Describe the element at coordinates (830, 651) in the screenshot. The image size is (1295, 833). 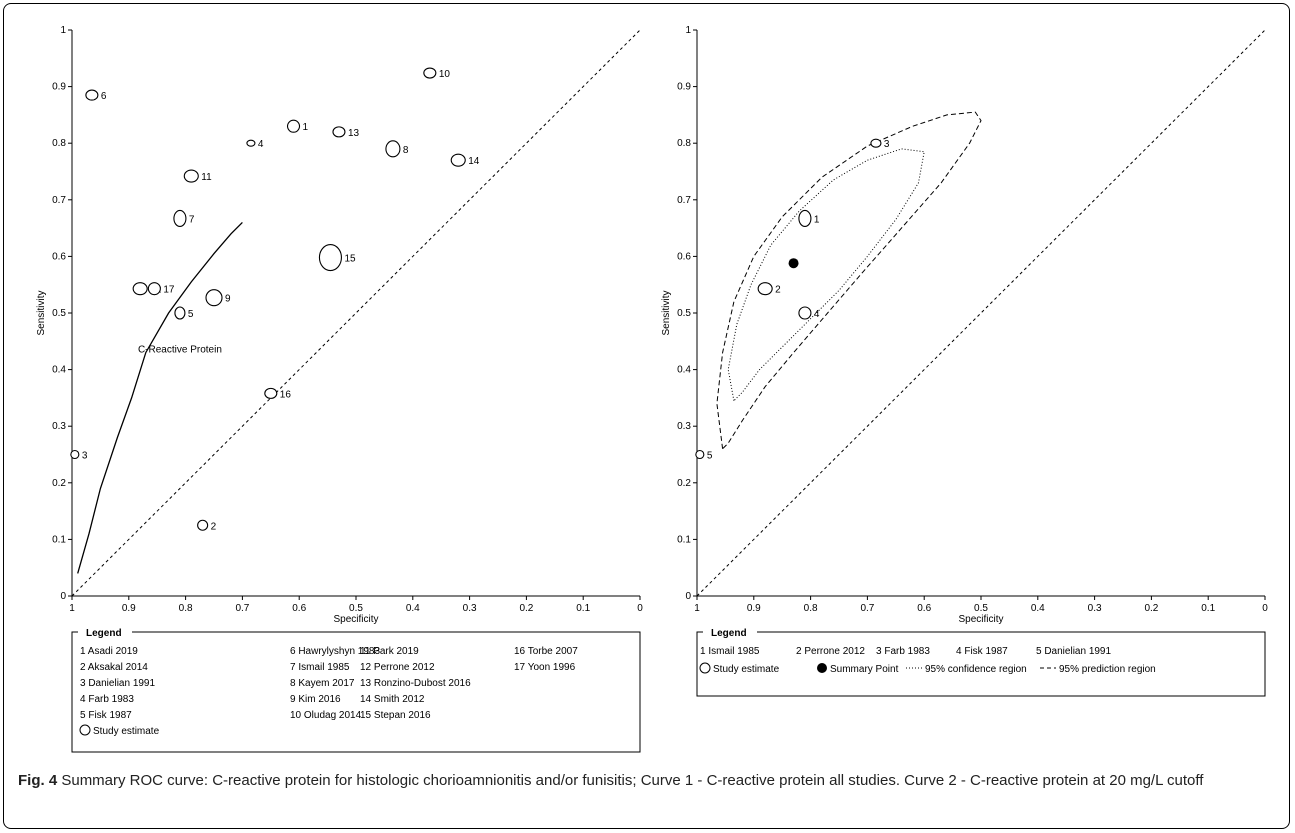
I see `legend-study-entry: 2 Perrone 2012` at that location.